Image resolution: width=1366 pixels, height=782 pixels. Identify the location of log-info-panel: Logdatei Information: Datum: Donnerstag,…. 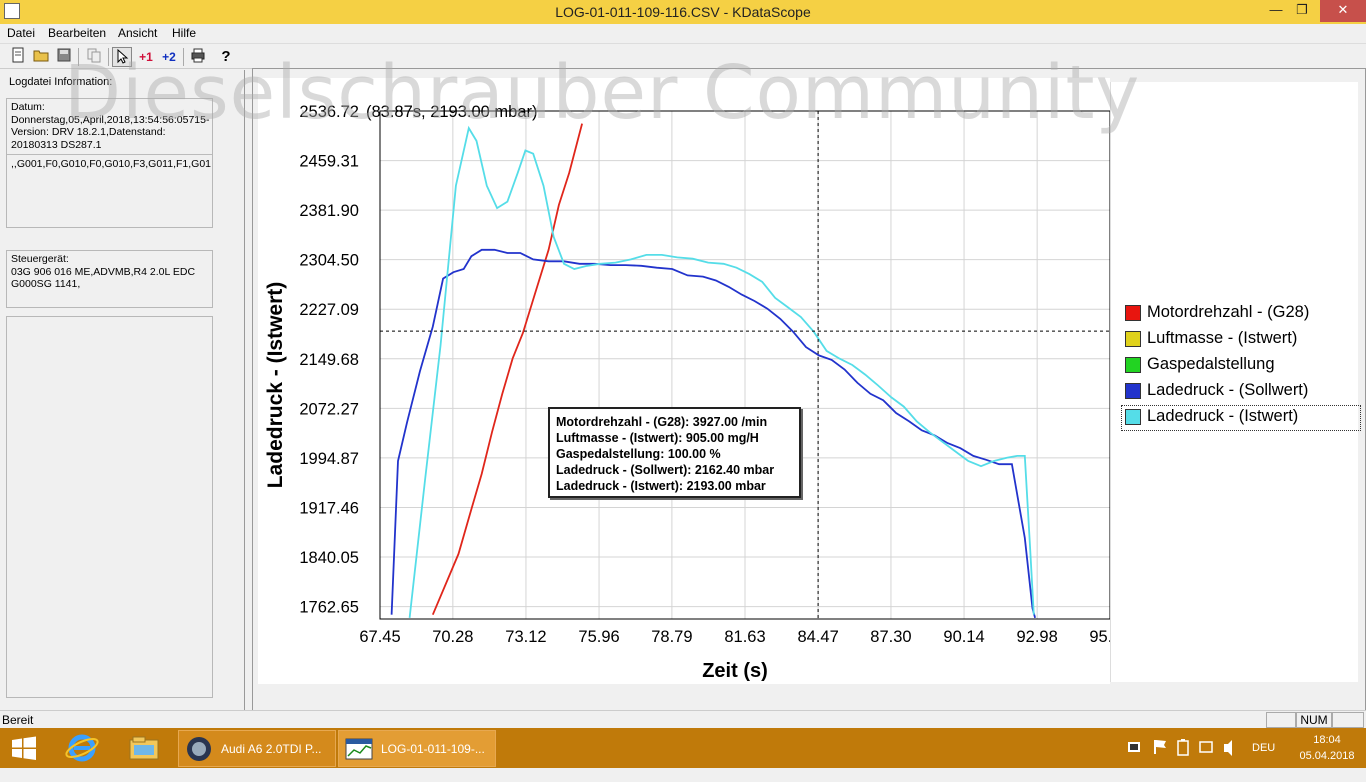
(126, 390).